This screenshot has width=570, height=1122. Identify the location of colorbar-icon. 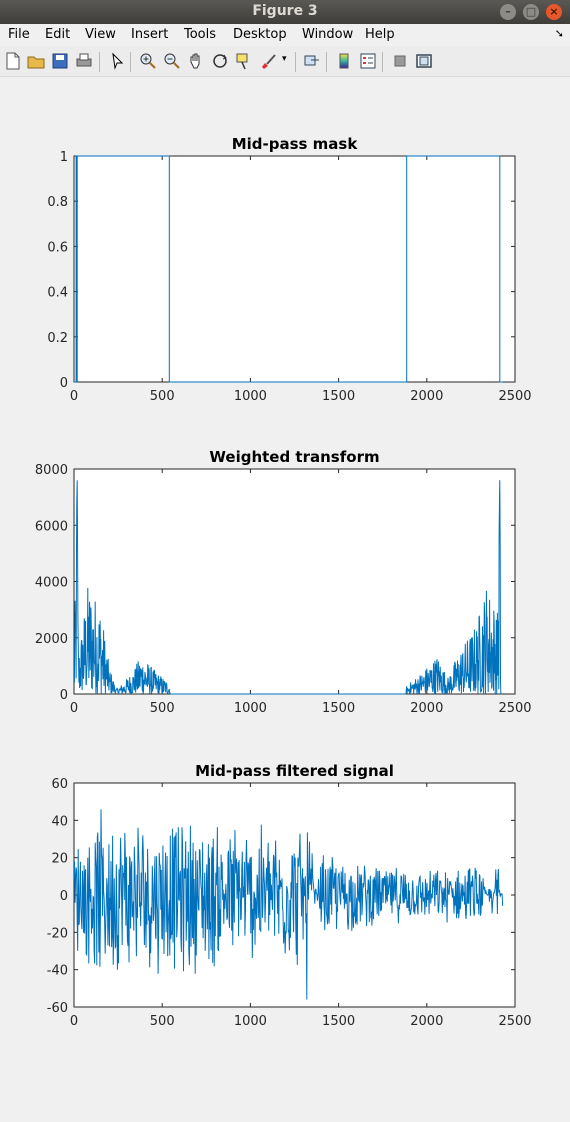
(344, 61).